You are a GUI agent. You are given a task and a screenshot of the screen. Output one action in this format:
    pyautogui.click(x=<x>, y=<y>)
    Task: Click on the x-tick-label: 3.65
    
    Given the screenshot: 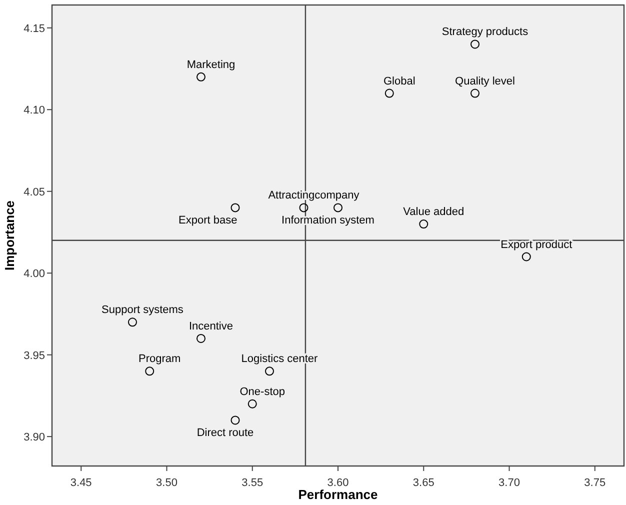 What is the action you would take?
    pyautogui.click(x=423, y=483)
    